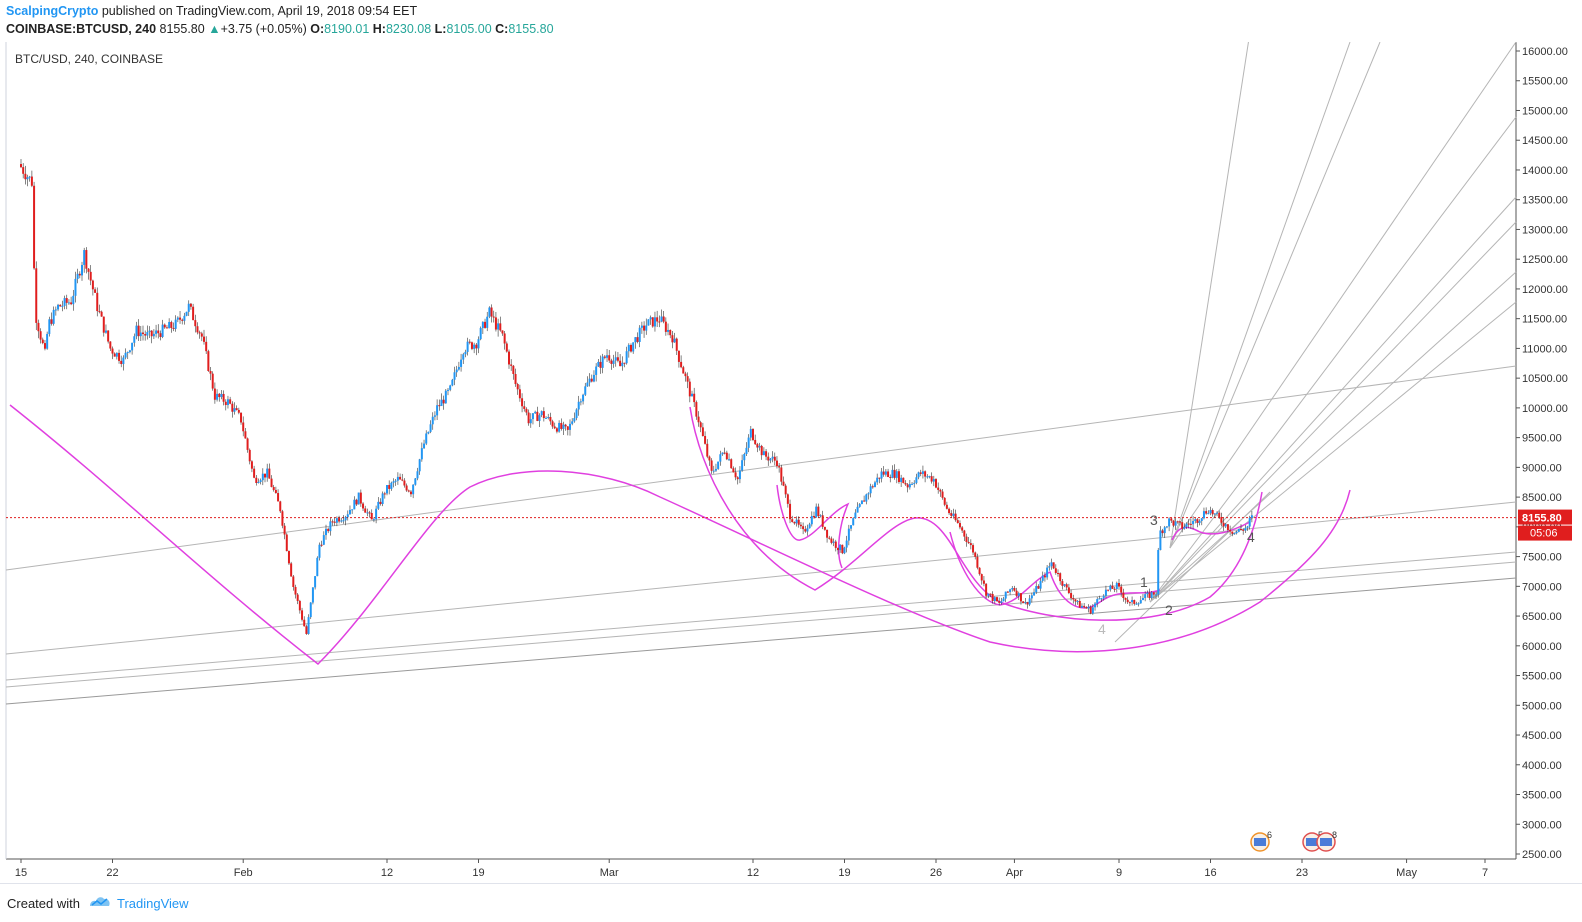  What do you see at coordinates (1209, 295) in the screenshot?
I see `fan-line` at bounding box center [1209, 295].